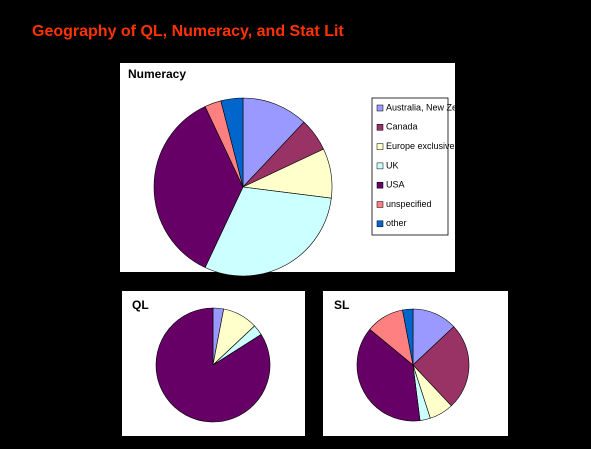 This screenshot has height=449, width=591. What do you see at coordinates (395, 185) in the screenshot?
I see `legend-label: USA` at bounding box center [395, 185].